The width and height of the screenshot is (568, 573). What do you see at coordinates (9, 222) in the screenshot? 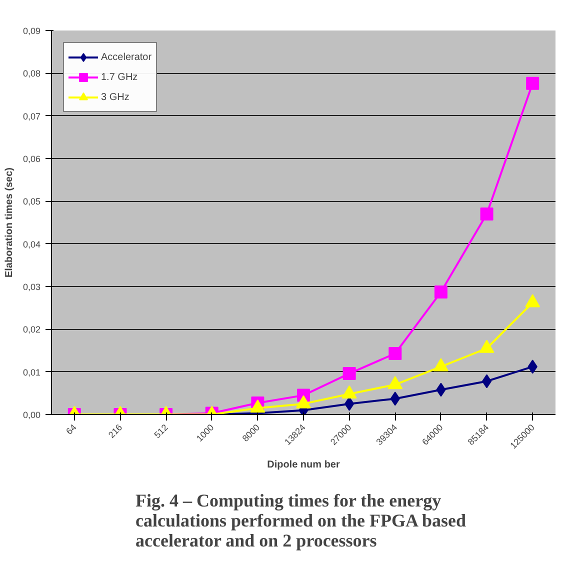
I see `y-axis-title: Elaboration times (sec)` at bounding box center [9, 222].